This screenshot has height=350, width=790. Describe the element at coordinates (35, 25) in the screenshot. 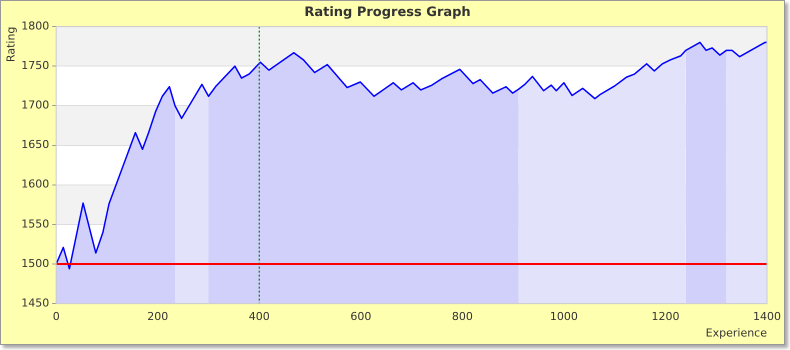

I see `y-tick-label: 1800` at that location.